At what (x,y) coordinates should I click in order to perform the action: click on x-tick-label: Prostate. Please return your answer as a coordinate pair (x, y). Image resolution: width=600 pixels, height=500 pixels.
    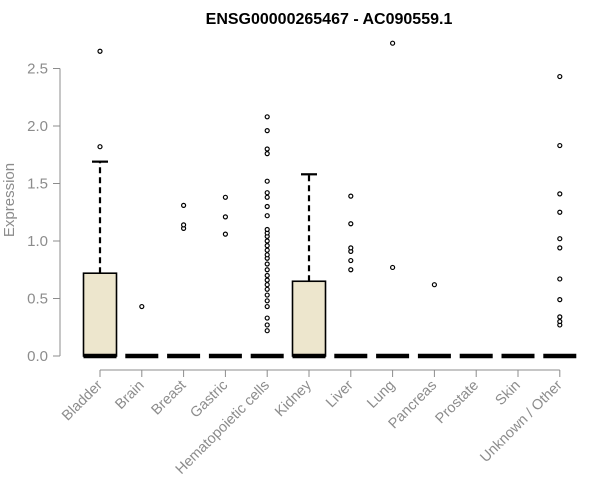
    Looking at the image, I should click on (457, 402).